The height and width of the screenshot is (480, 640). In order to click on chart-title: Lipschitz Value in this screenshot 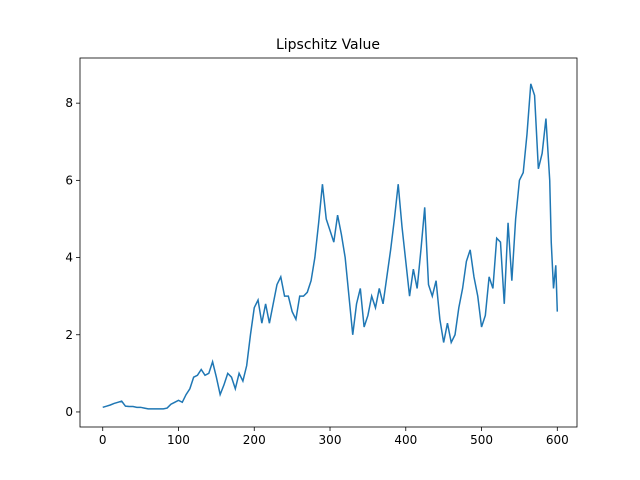, I will do `click(328, 45)`.